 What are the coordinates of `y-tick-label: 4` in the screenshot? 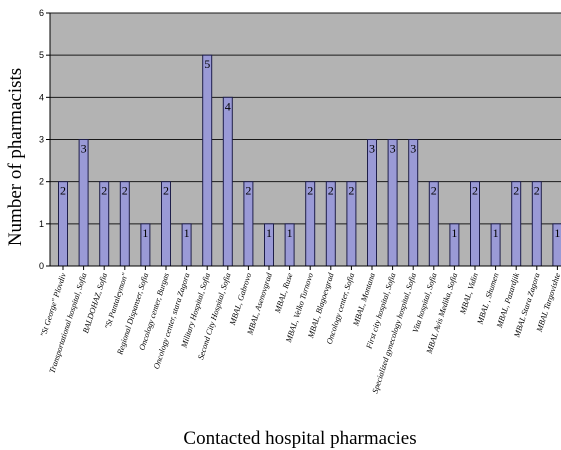 It's located at (41, 97).